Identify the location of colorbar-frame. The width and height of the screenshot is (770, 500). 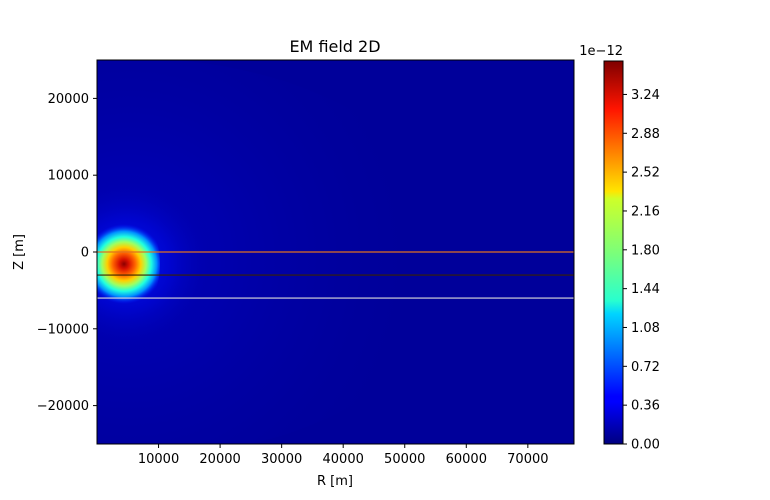
(613, 252).